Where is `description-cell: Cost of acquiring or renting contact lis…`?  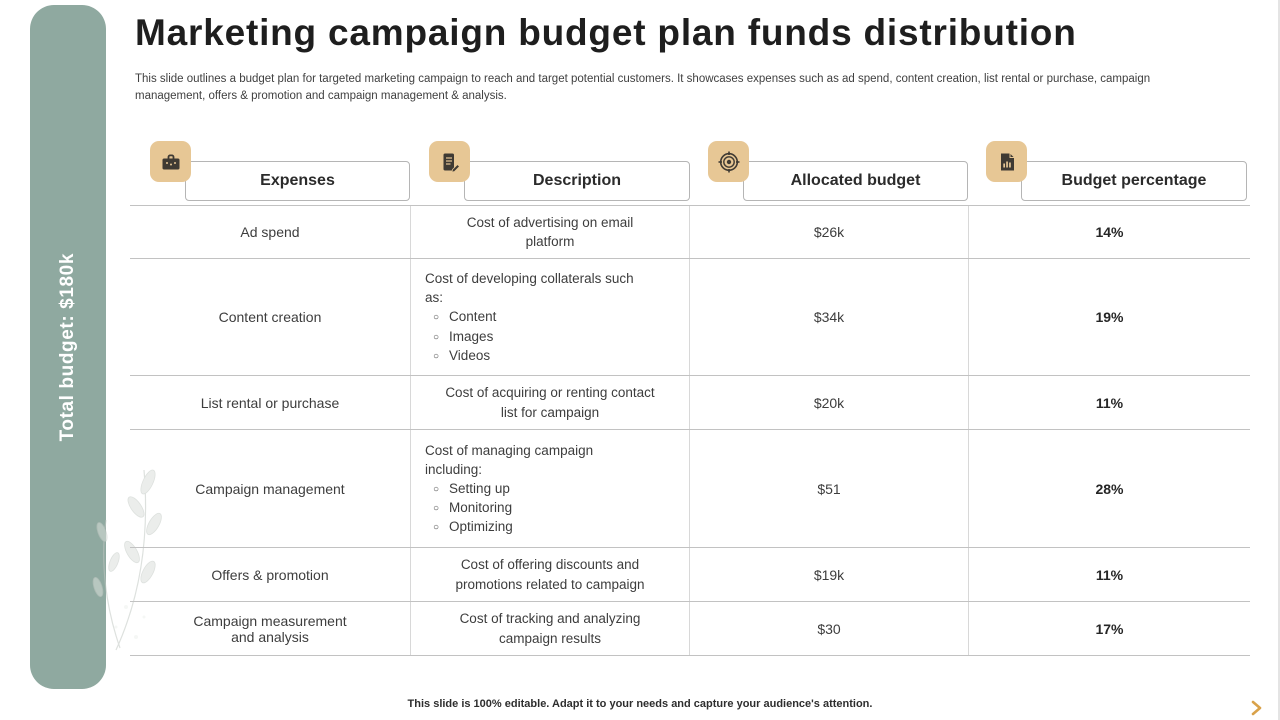 description-cell: Cost of acquiring or renting contact lis… is located at coordinates (549, 402).